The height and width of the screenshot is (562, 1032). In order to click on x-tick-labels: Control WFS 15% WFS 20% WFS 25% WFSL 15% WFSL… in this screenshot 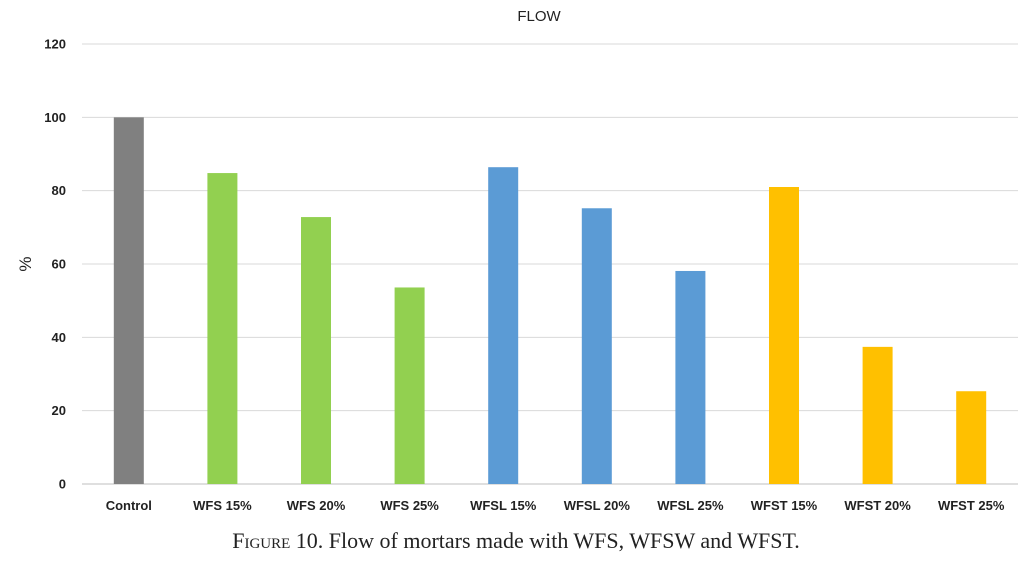, I will do `click(555, 505)`.